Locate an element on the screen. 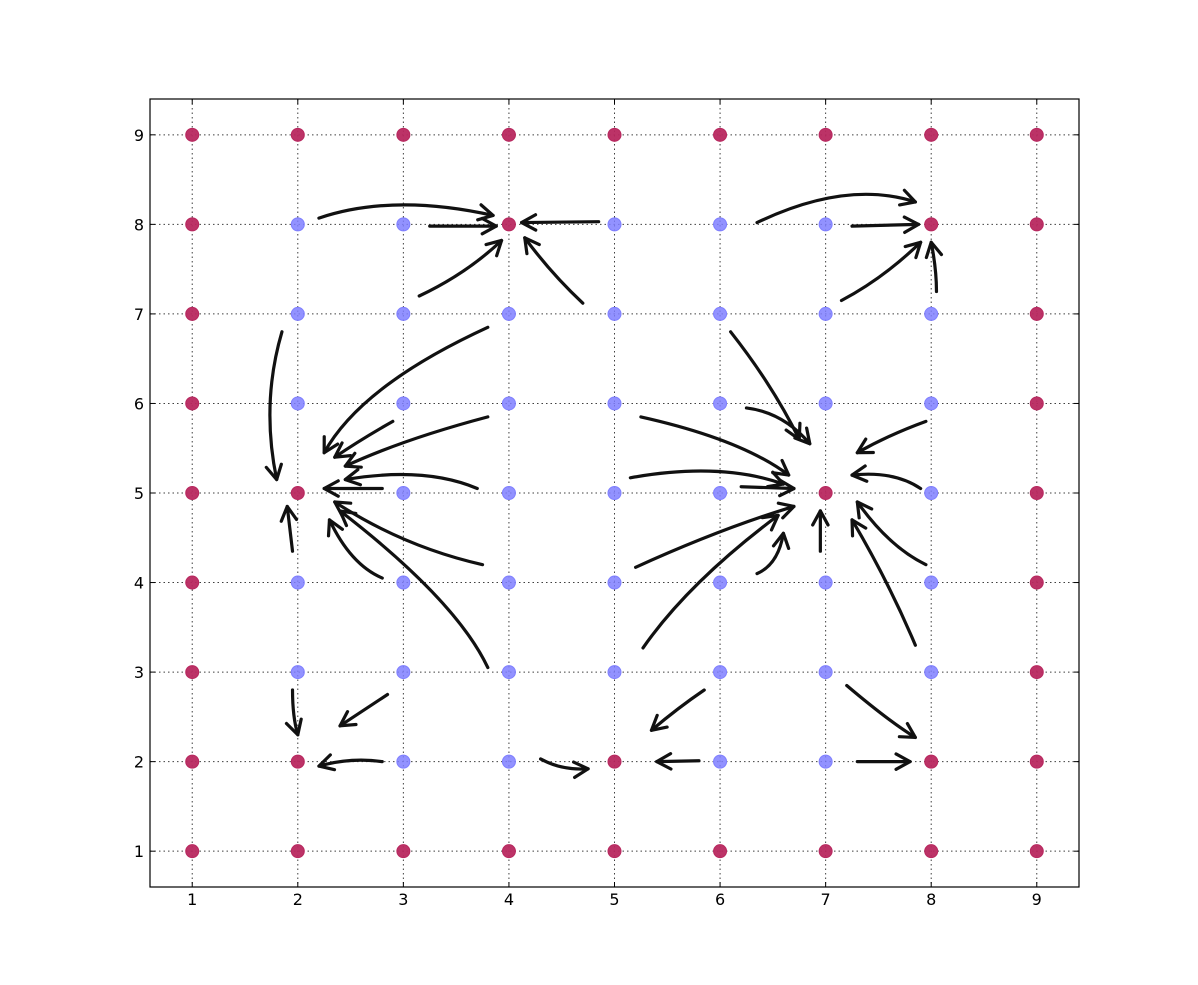 The height and width of the screenshot is (985, 1198). x-tick-label: 9 is located at coordinates (1037, 899).